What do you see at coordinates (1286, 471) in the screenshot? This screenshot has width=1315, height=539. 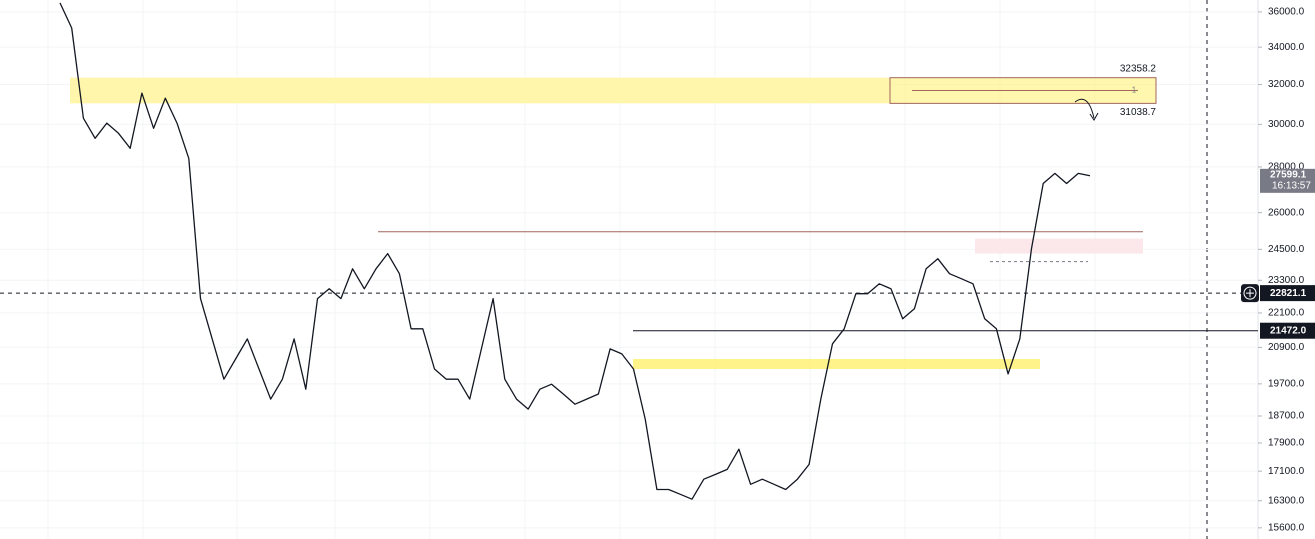 I see `y-tick-label: 17100.0` at bounding box center [1286, 471].